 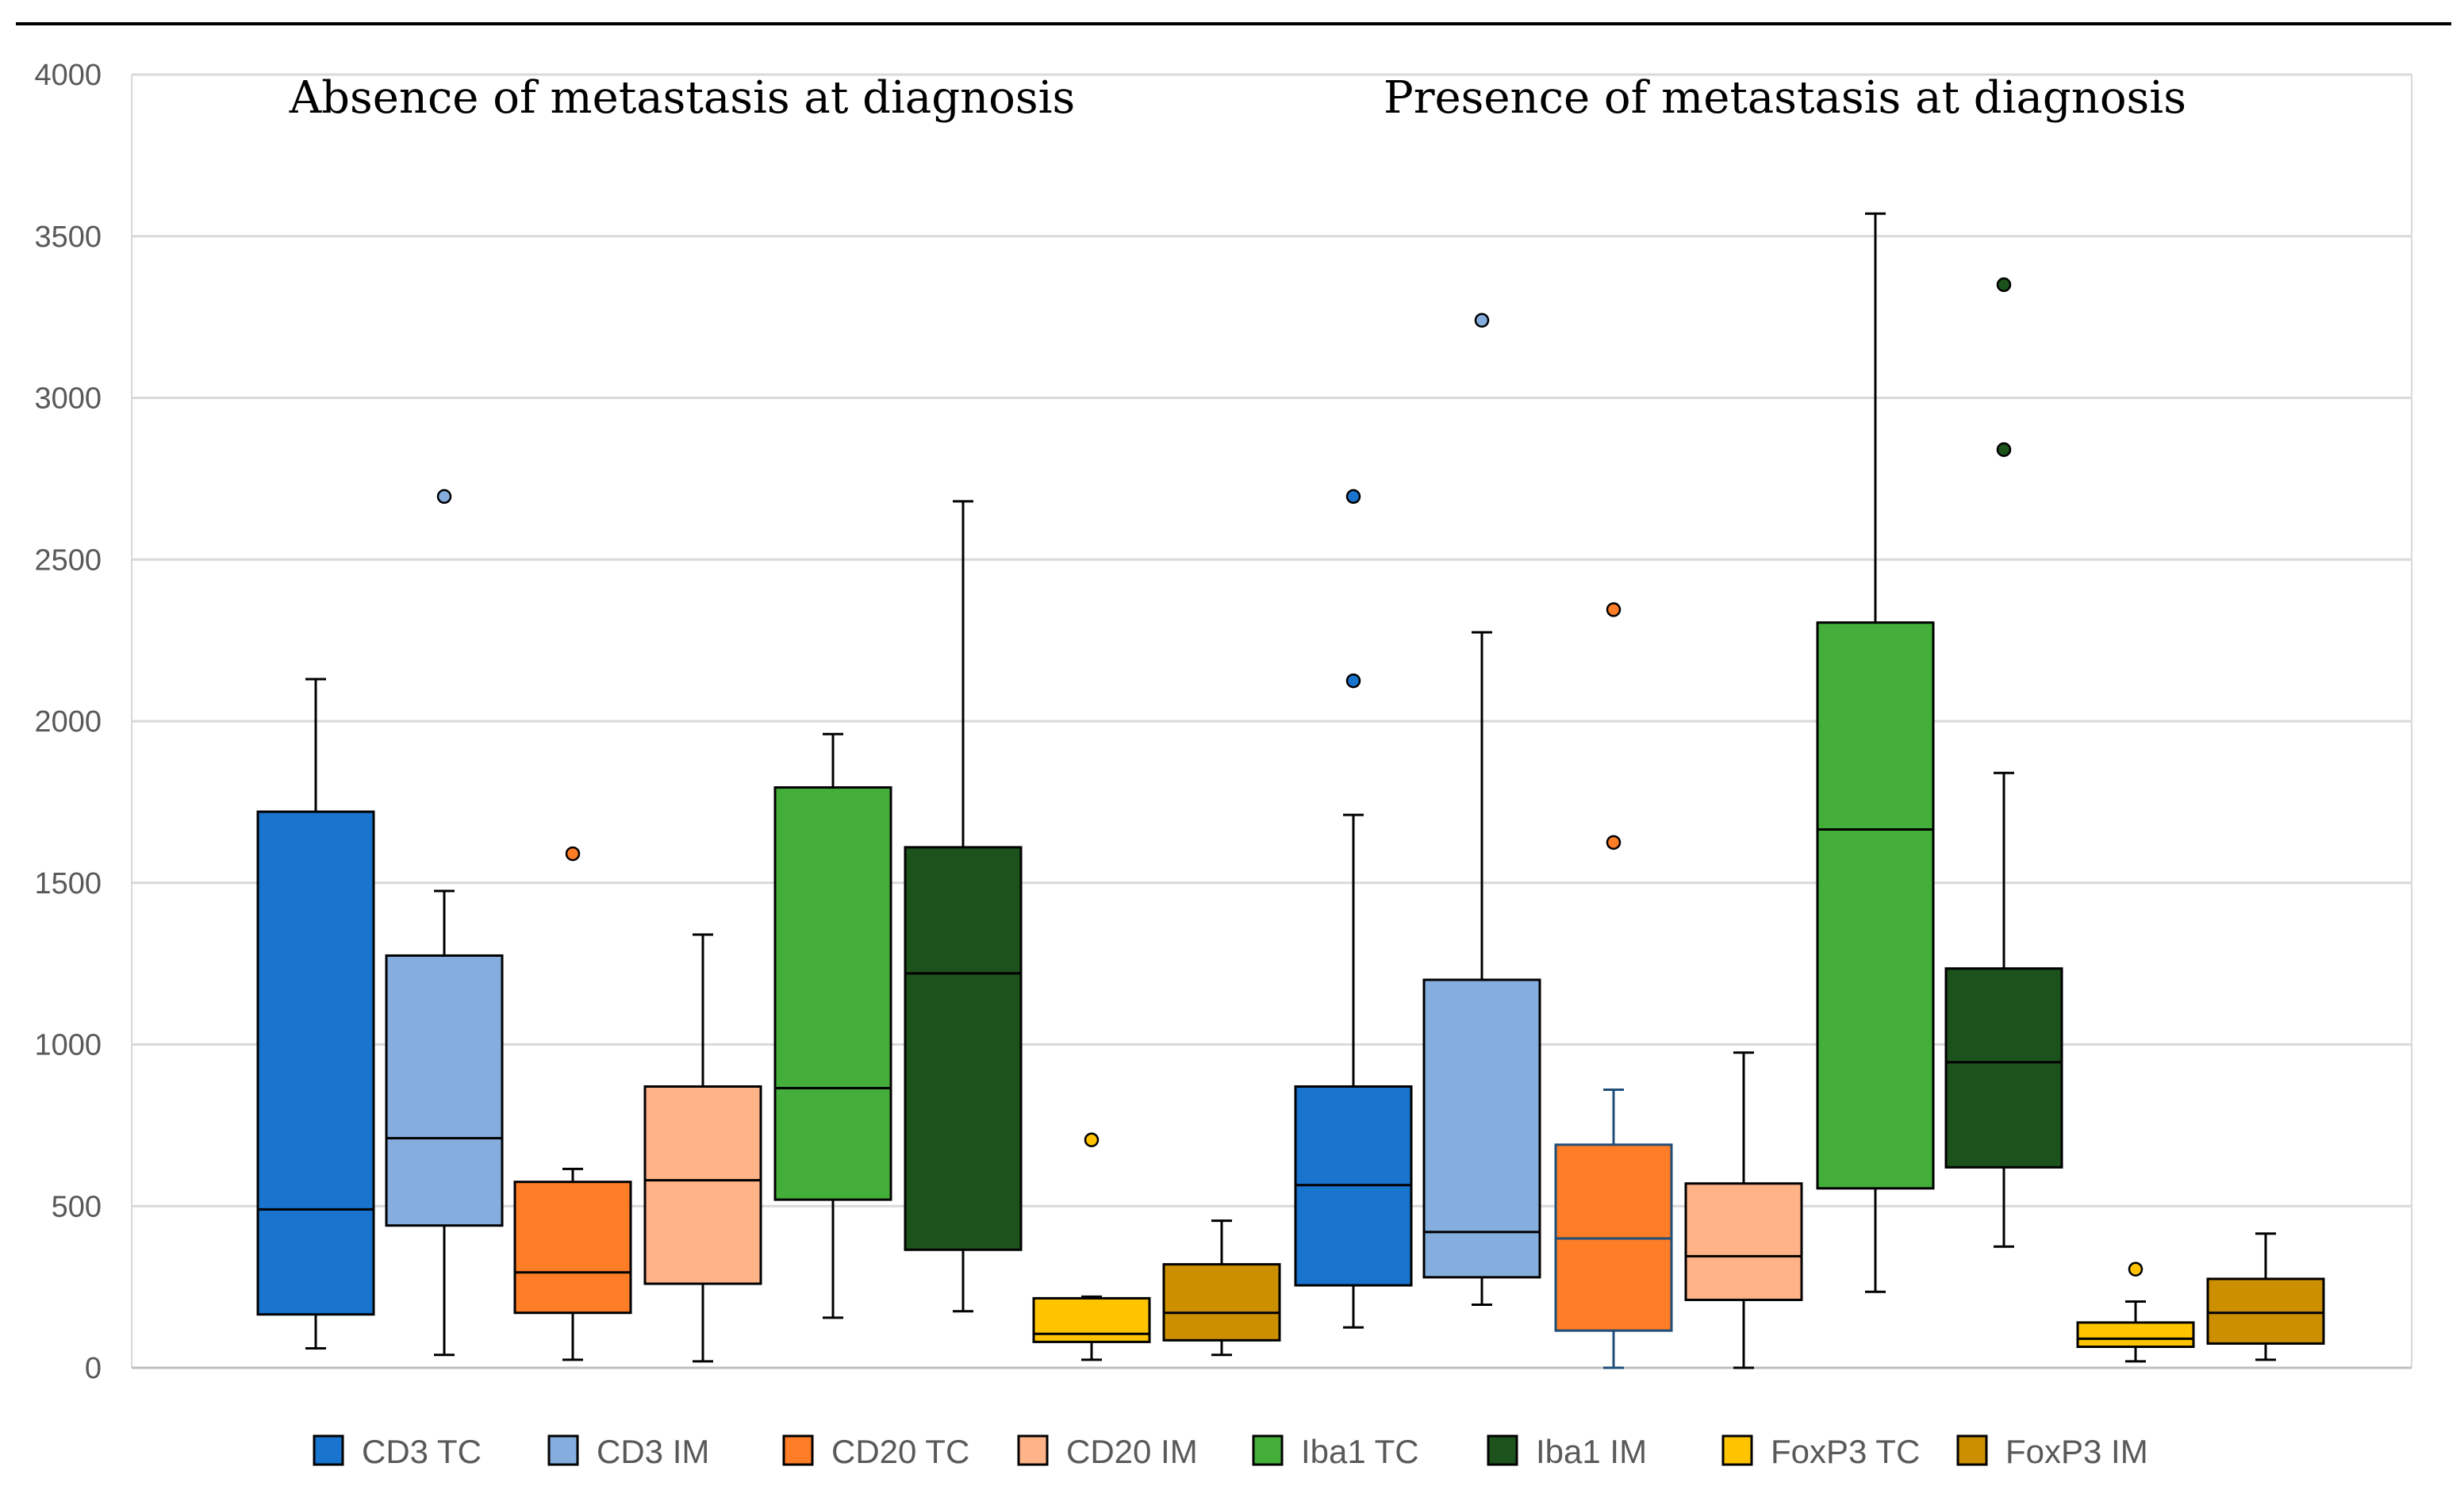 I want to click on legend-item-cd20-tc: CD20 TC, so click(x=875, y=1451).